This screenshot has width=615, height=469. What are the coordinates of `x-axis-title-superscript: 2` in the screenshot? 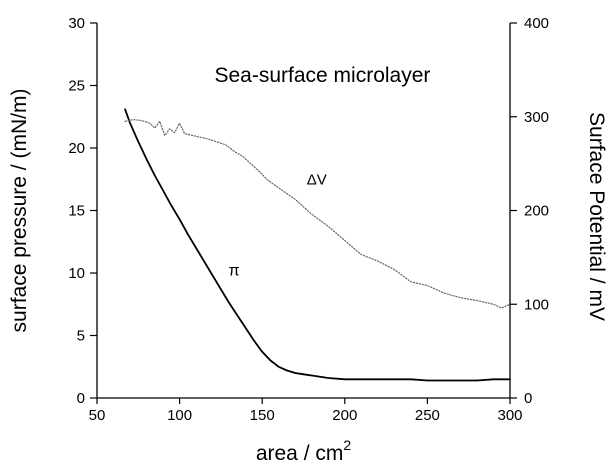 It's located at (347, 445).